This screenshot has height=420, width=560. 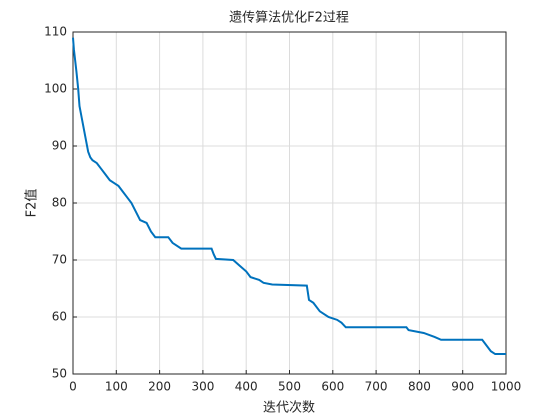 What do you see at coordinates (59, 317) in the screenshot?
I see `y-tick-label: 60` at bounding box center [59, 317].